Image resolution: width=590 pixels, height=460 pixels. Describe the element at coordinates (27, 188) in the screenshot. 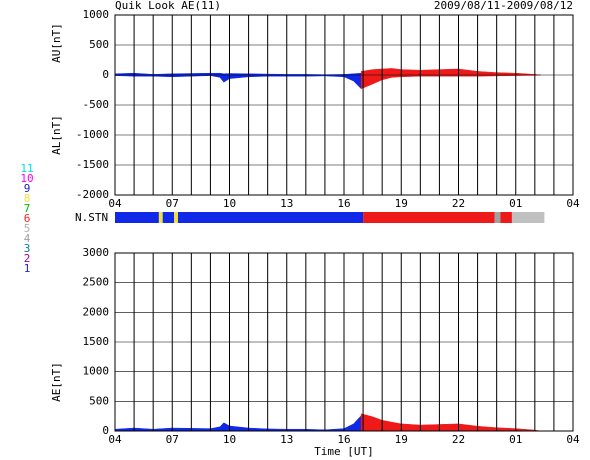

I see `legend-entry: 9` at that location.